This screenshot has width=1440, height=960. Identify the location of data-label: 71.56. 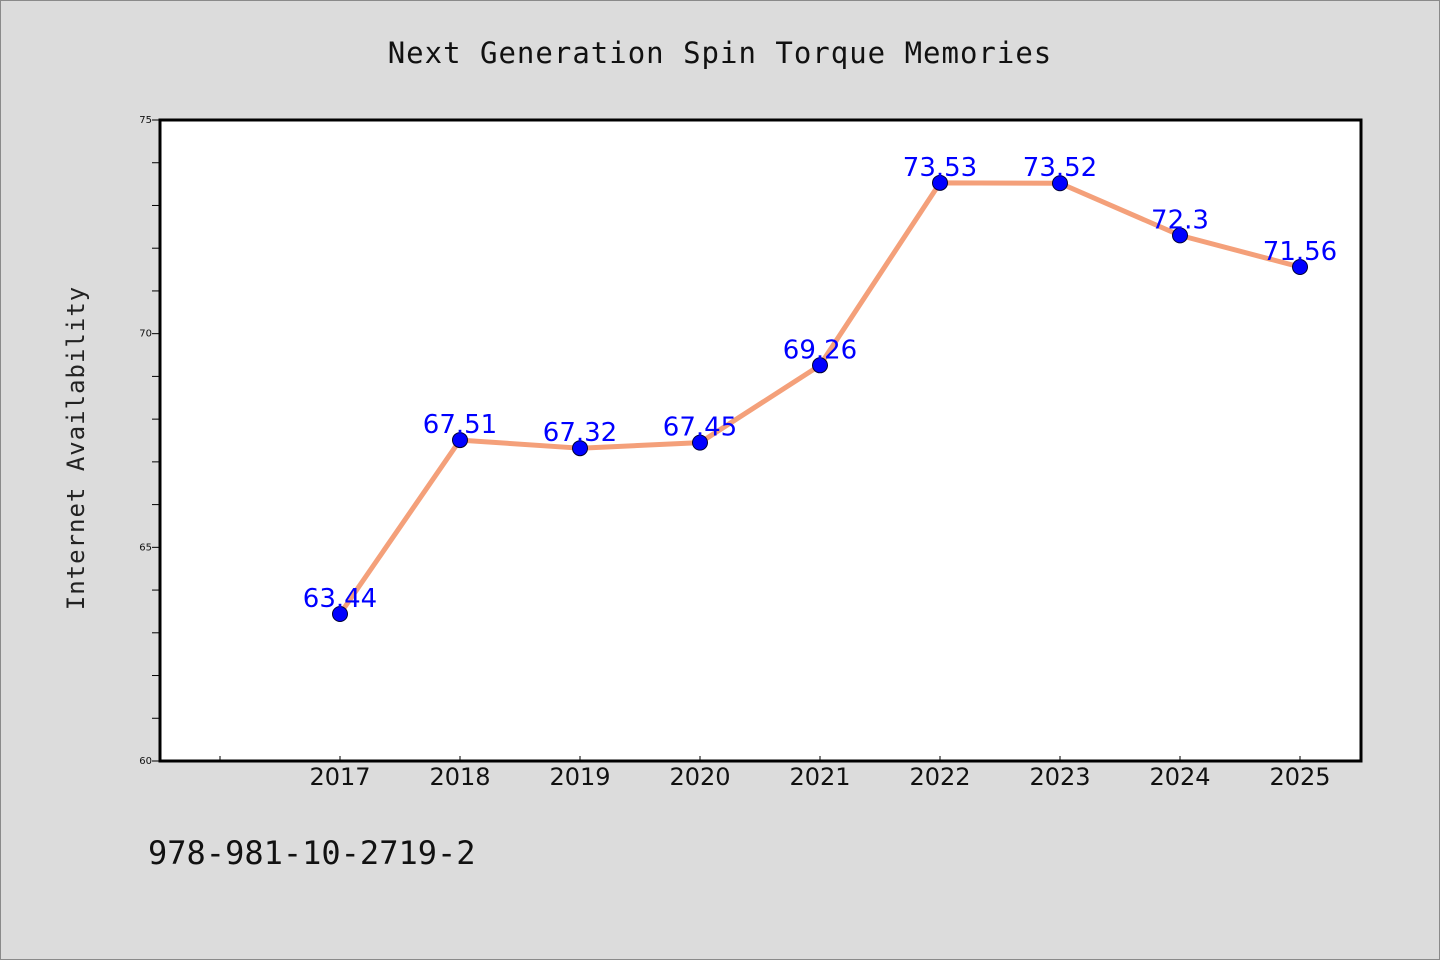
(1300, 252).